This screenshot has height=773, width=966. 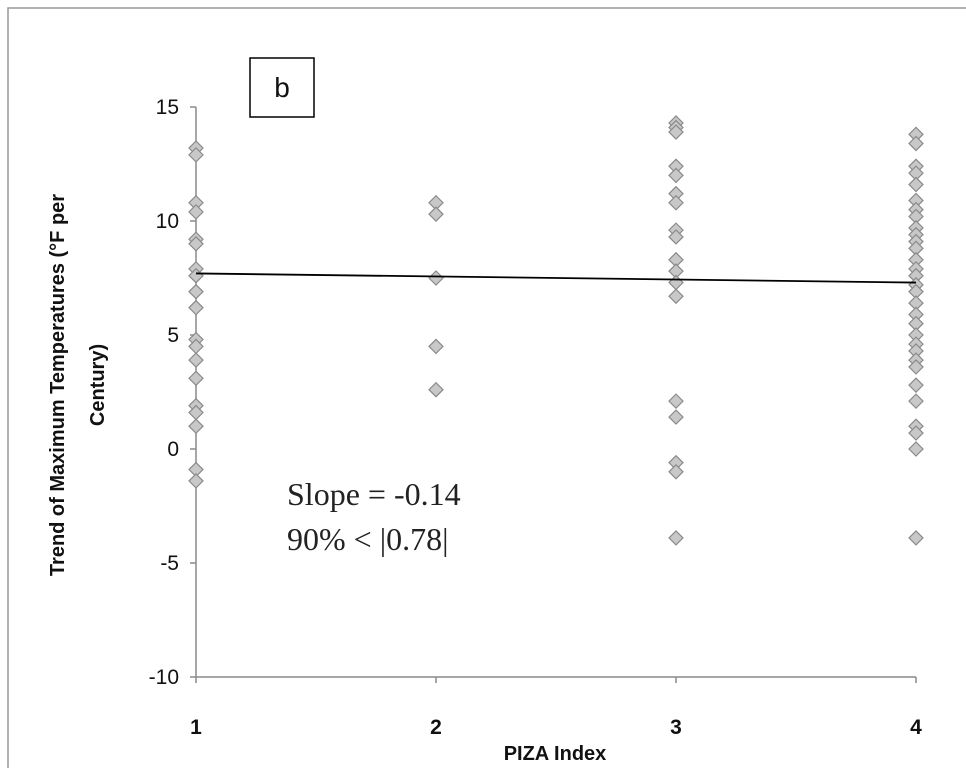 I want to click on x-tick-label: 1, so click(x=196, y=727).